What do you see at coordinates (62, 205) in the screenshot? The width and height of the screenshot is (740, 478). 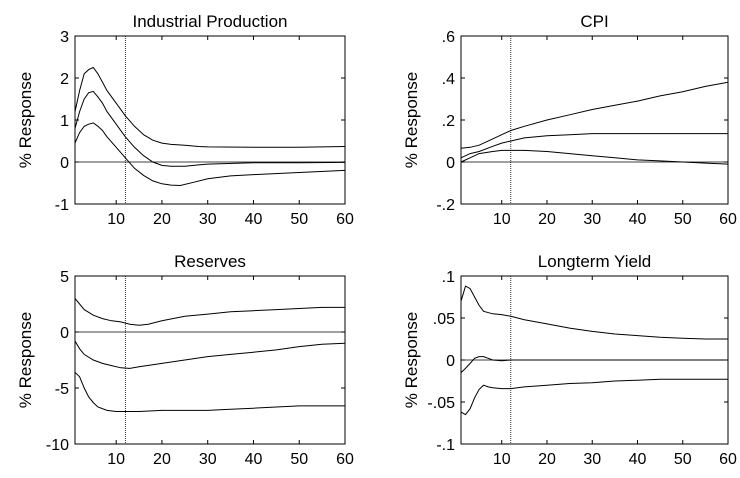 I see `y-tick-label: -1` at bounding box center [62, 205].